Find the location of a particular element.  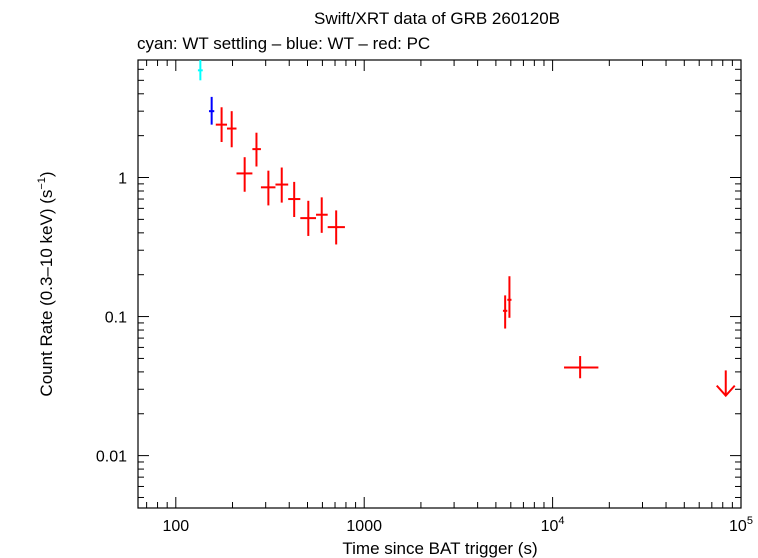

chart-subtitle: cyan: WT settling – blue: WT – red: PC is located at coordinates (283, 43).